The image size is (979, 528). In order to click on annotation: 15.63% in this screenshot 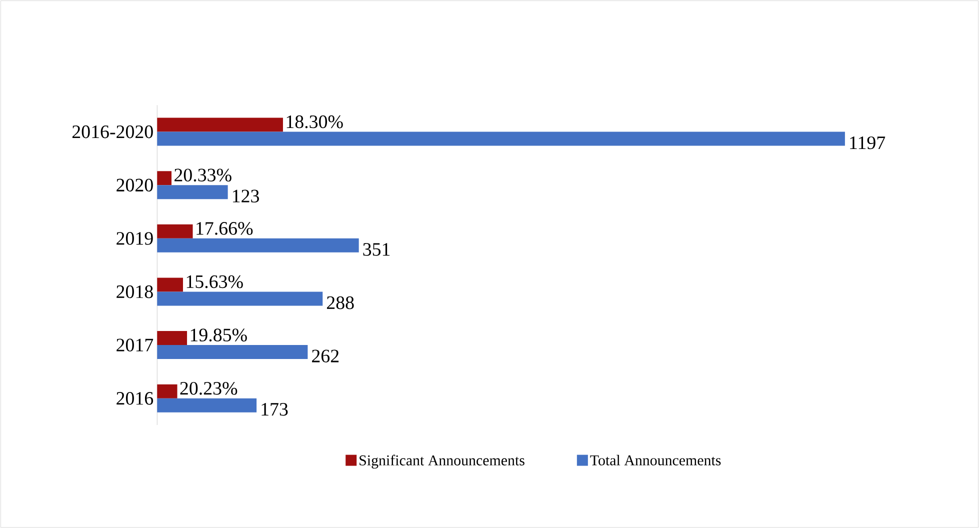, I will do `click(214, 281)`.